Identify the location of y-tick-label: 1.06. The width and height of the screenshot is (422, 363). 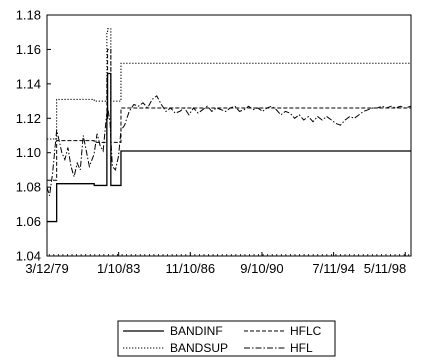
(28, 221).